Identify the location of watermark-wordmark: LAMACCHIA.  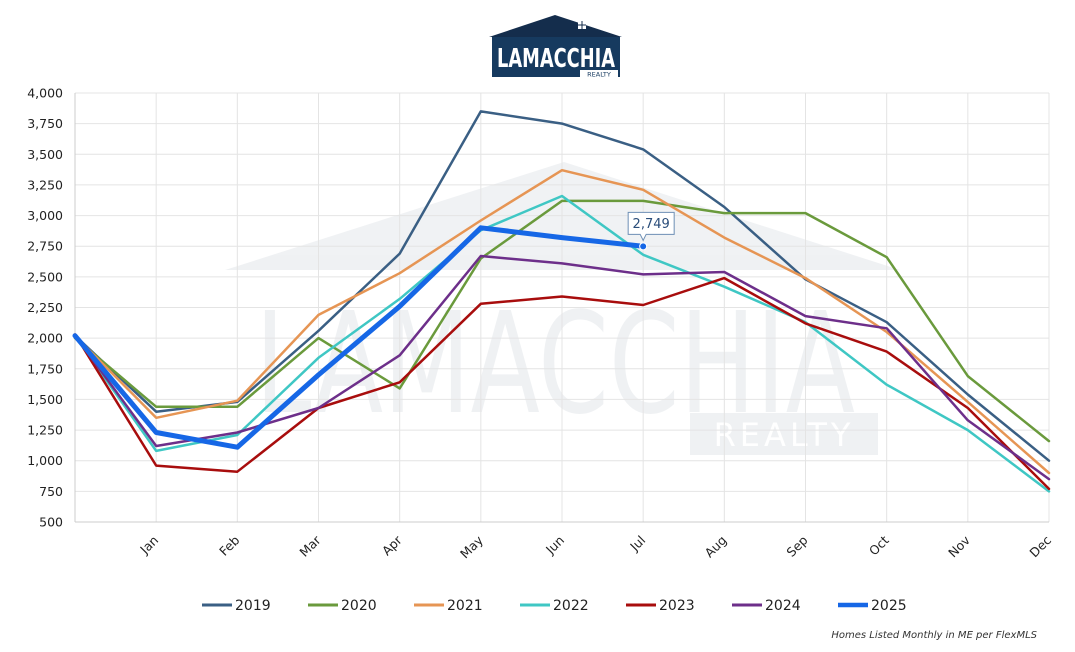
(555, 364).